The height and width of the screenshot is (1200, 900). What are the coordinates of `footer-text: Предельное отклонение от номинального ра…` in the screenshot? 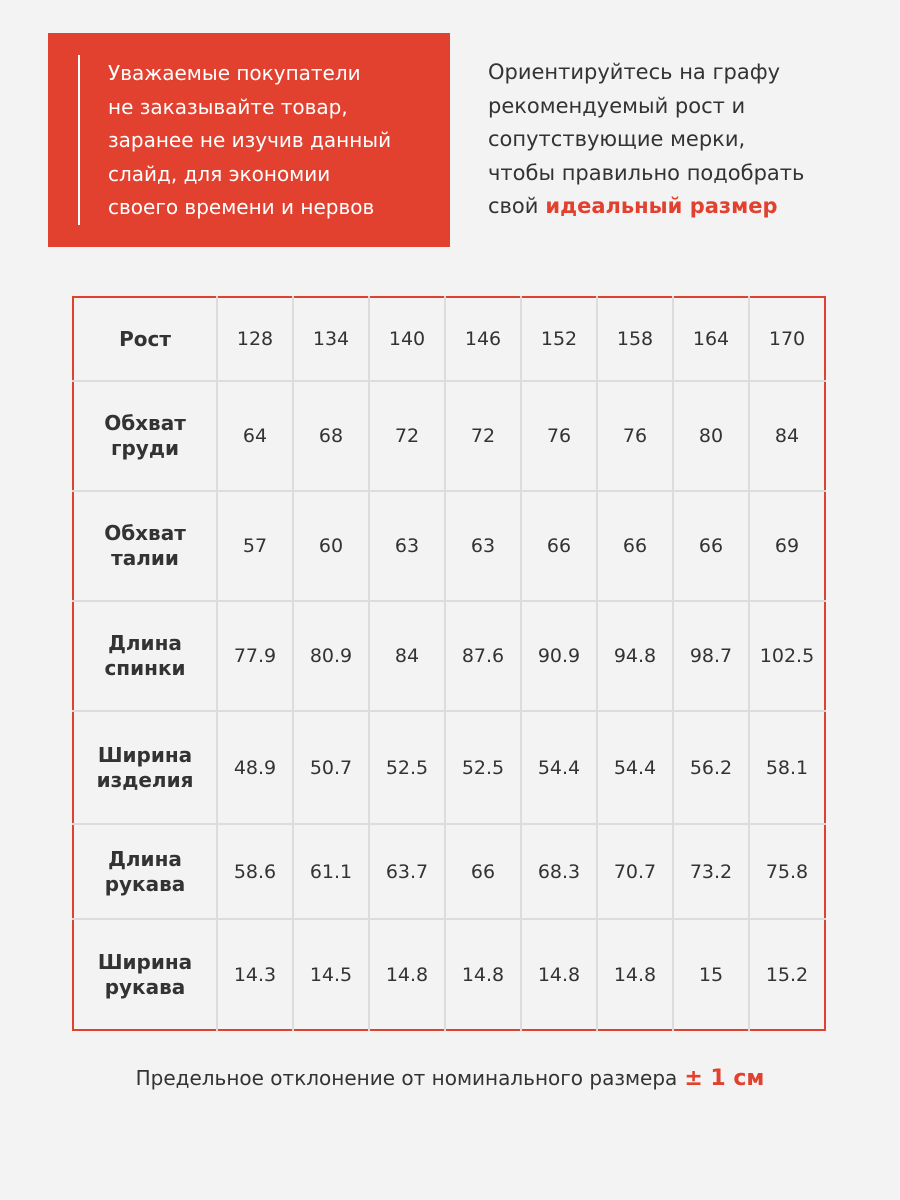 It's located at (406, 1078).